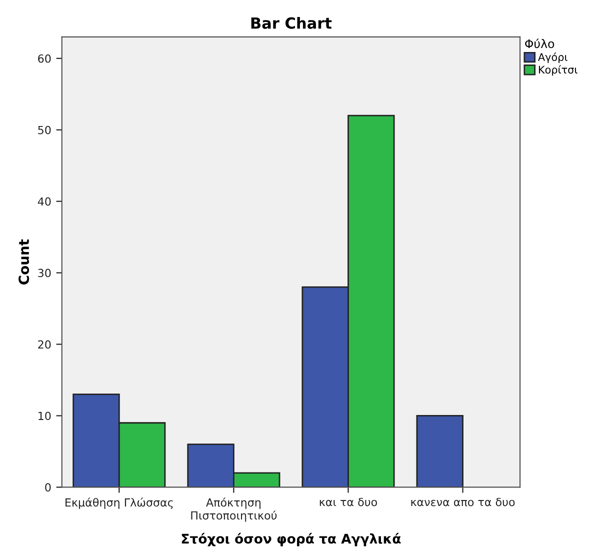 The width and height of the screenshot is (595, 560). Describe the element at coordinates (44, 416) in the screenshot. I see `y-tick-label: 10` at that location.